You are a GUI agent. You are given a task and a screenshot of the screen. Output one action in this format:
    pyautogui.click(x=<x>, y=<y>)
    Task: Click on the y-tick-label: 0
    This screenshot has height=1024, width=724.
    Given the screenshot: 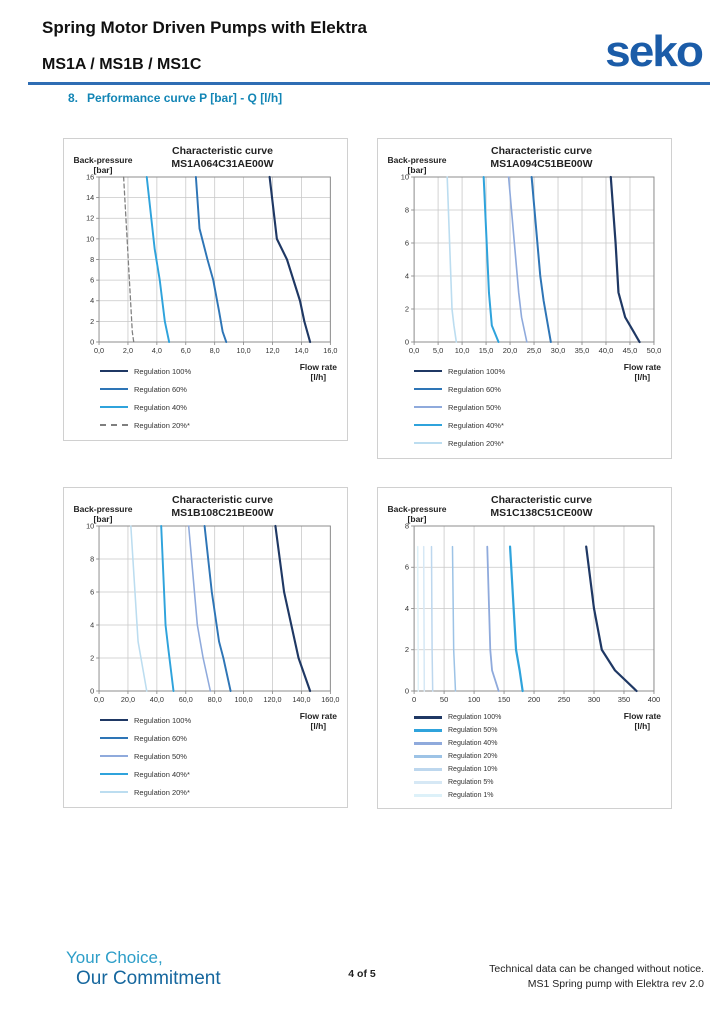 What is the action you would take?
    pyautogui.click(x=92, y=690)
    